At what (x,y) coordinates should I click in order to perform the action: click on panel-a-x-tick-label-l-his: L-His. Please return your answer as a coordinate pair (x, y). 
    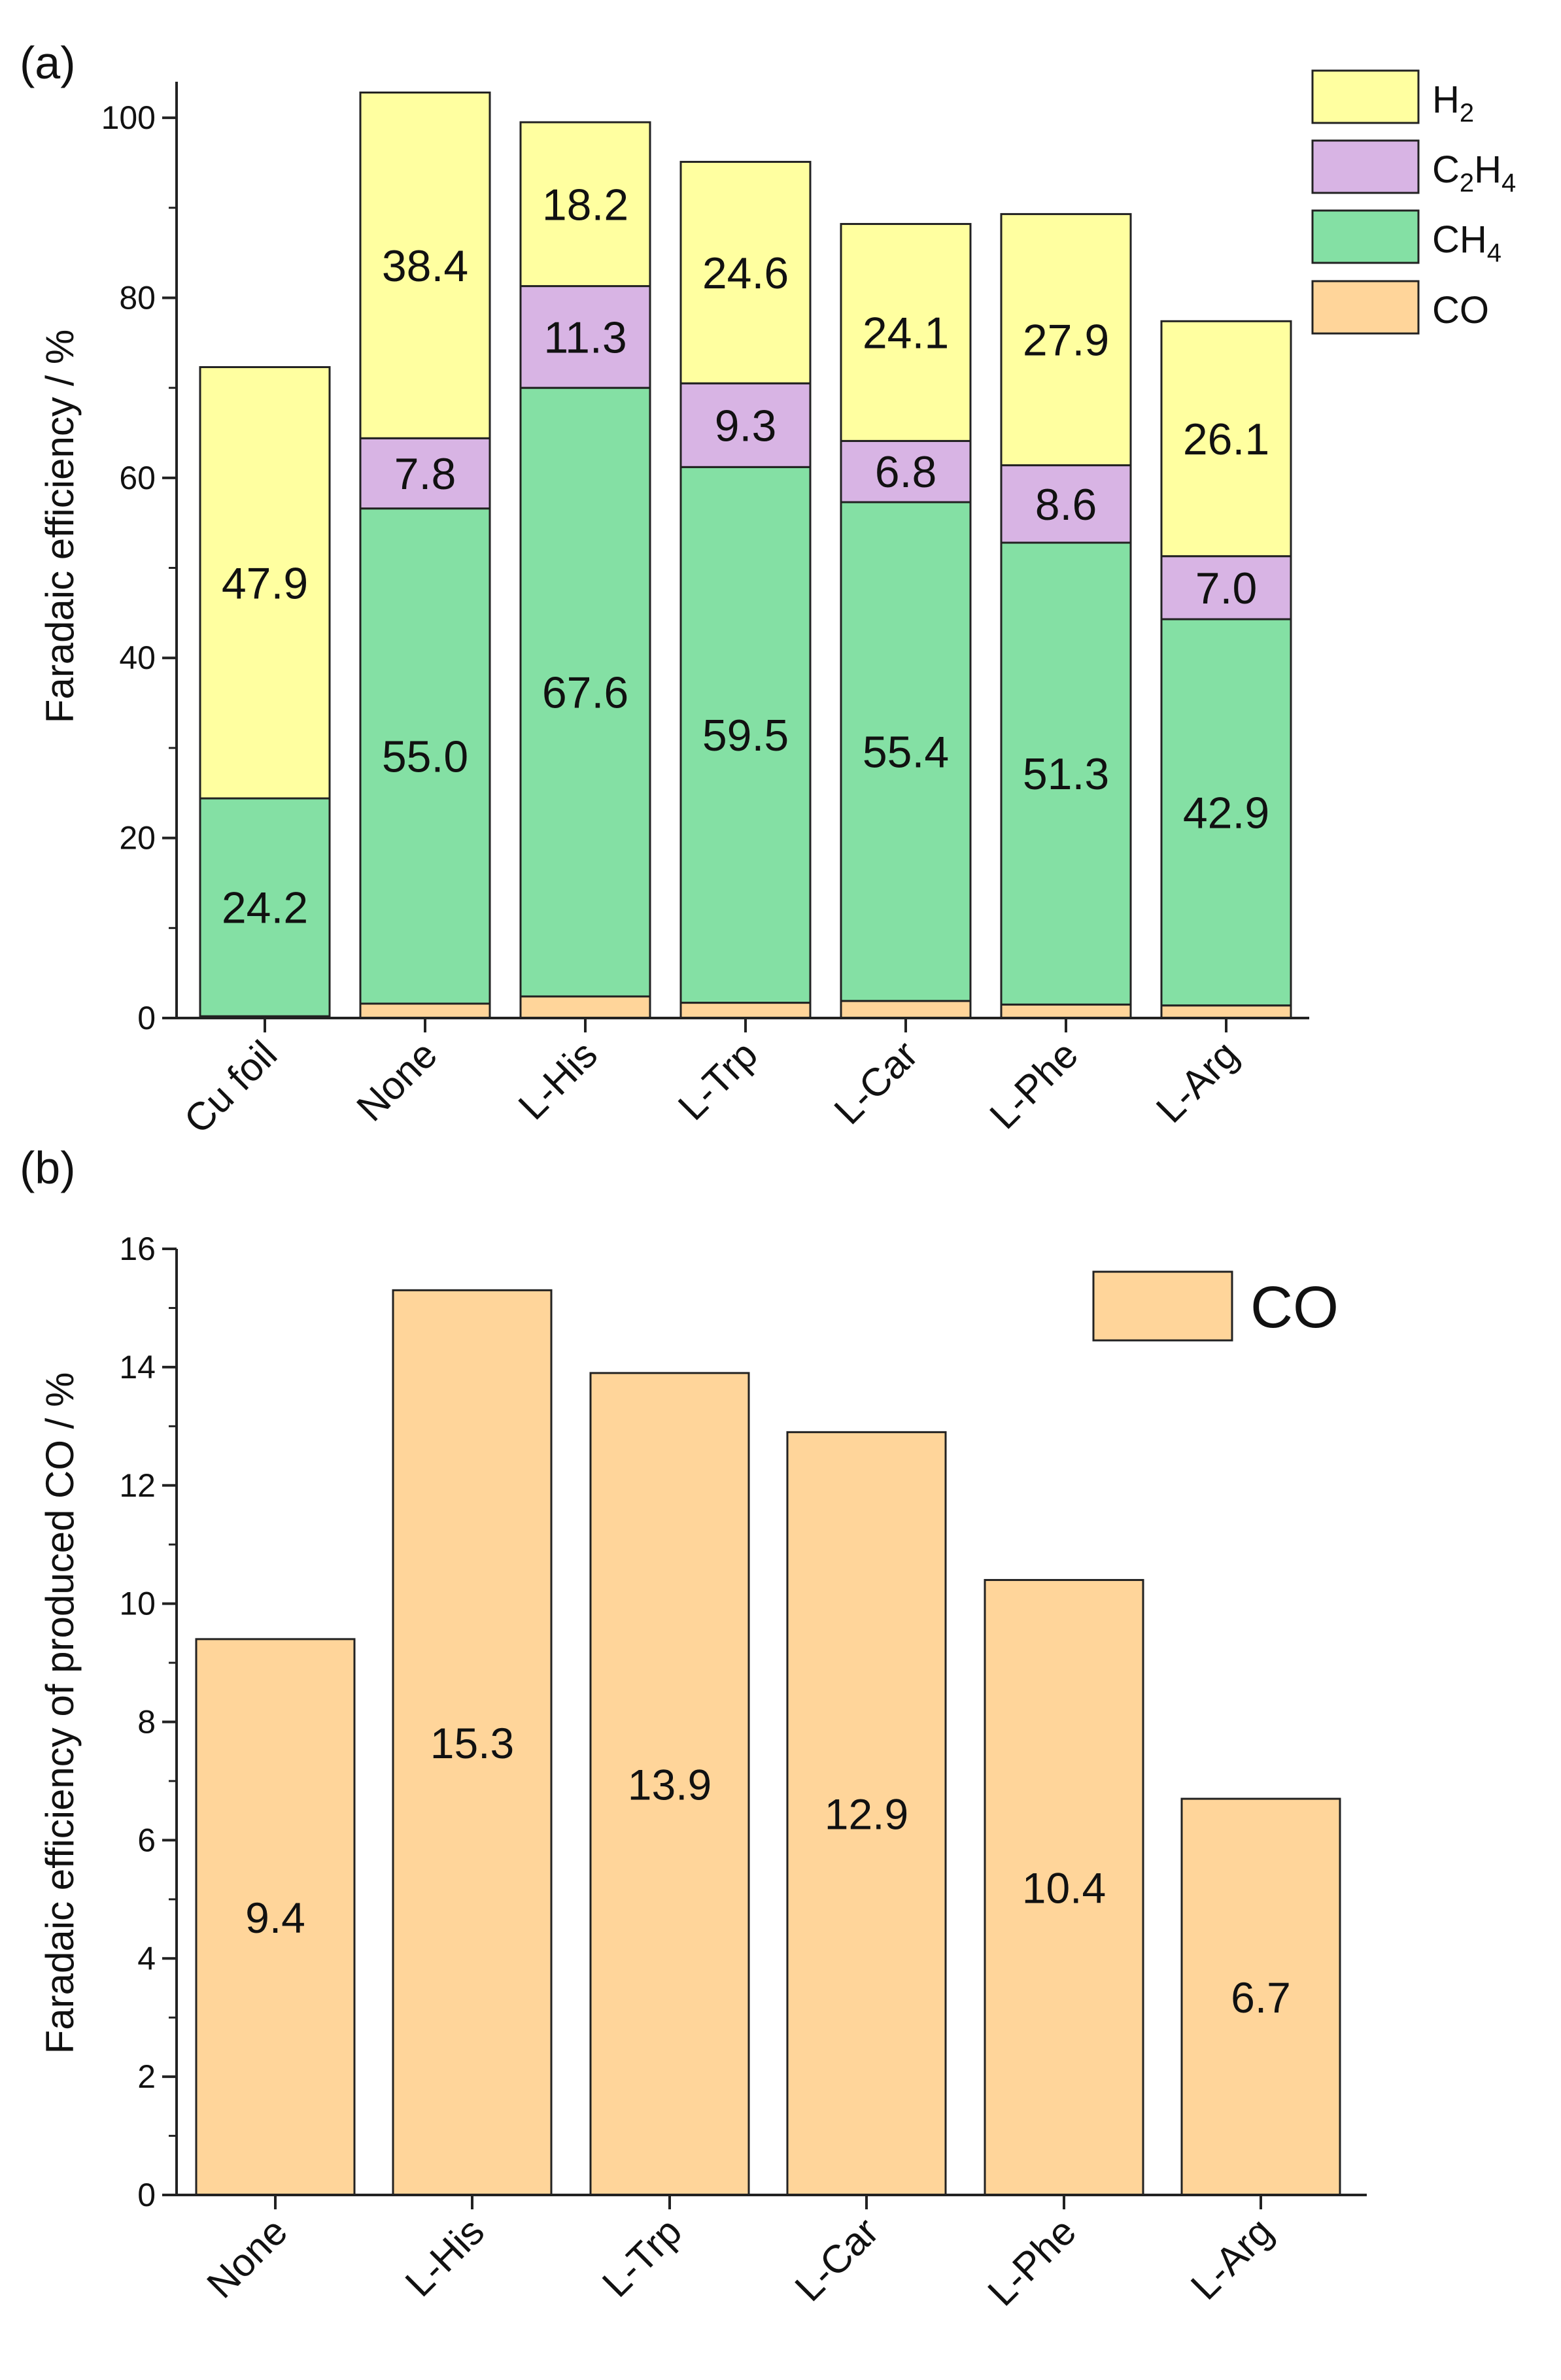
    Looking at the image, I should click on (558, 1080).